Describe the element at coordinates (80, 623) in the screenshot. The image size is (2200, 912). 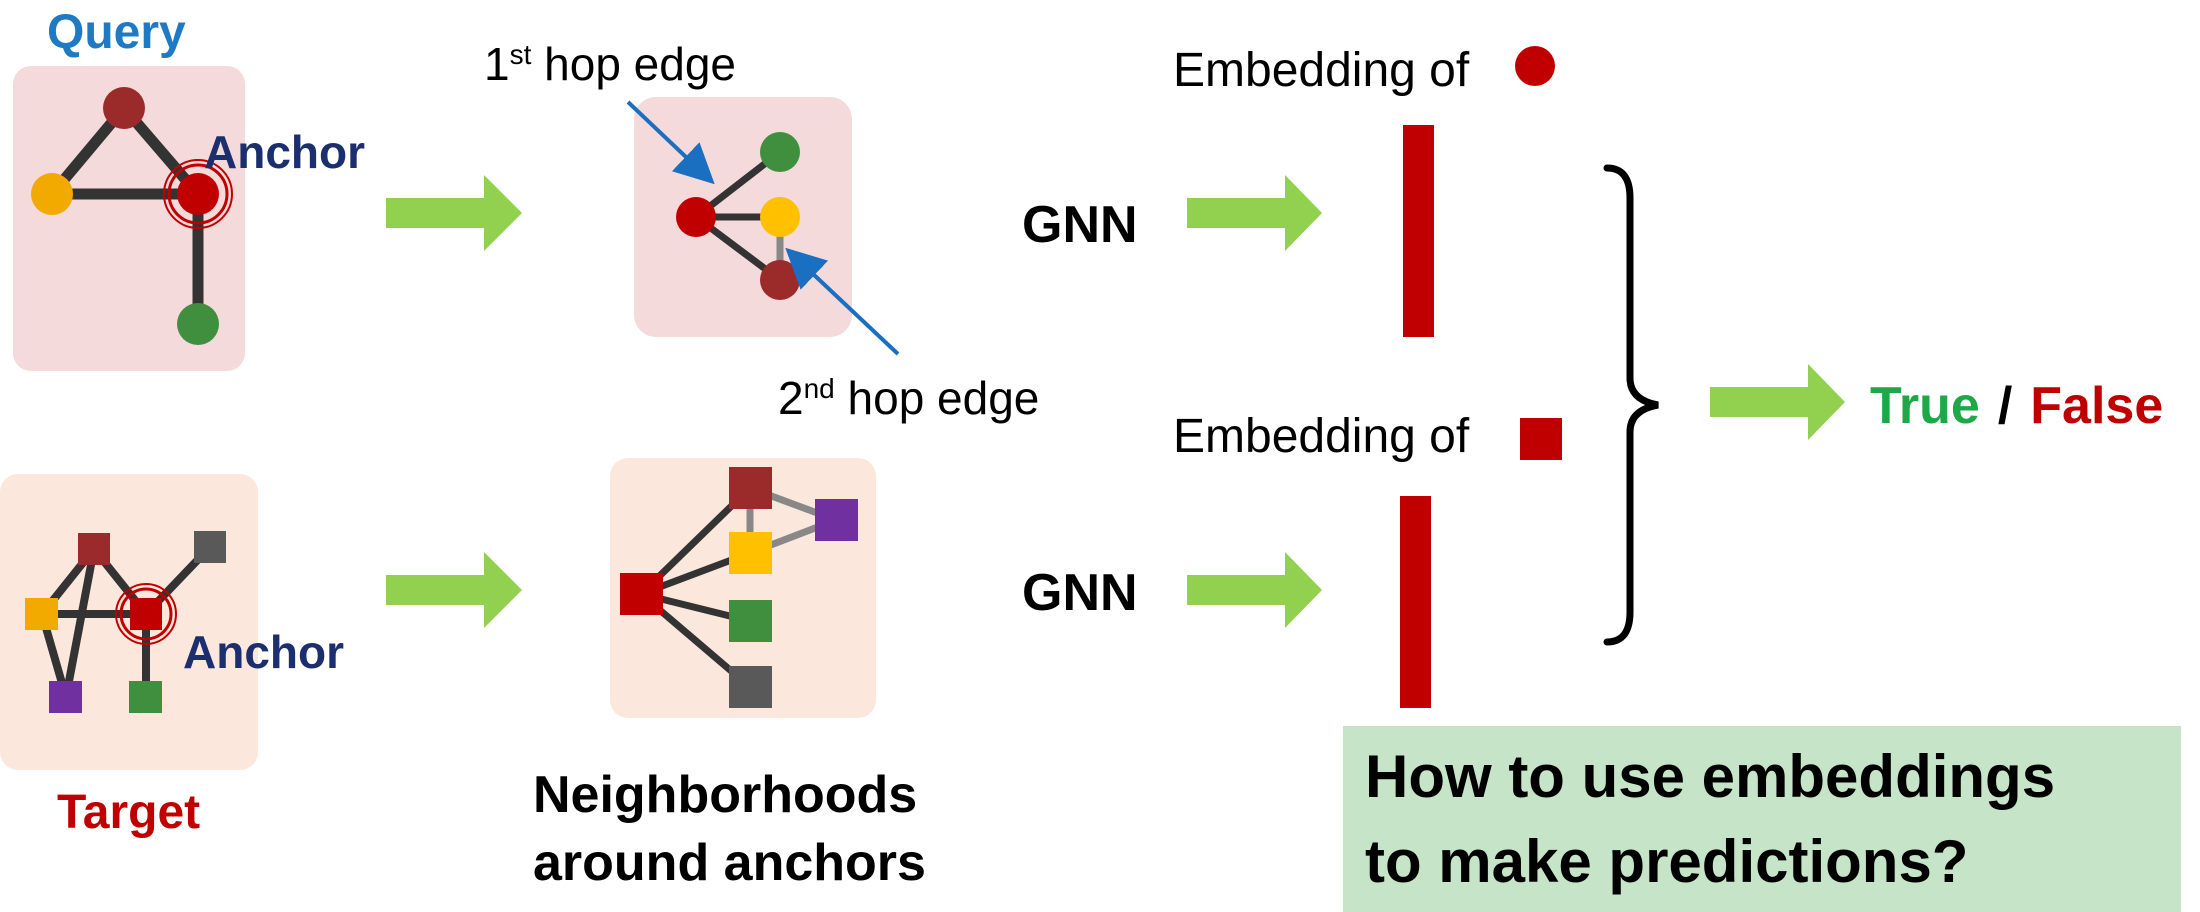
I see `target-edge` at that location.